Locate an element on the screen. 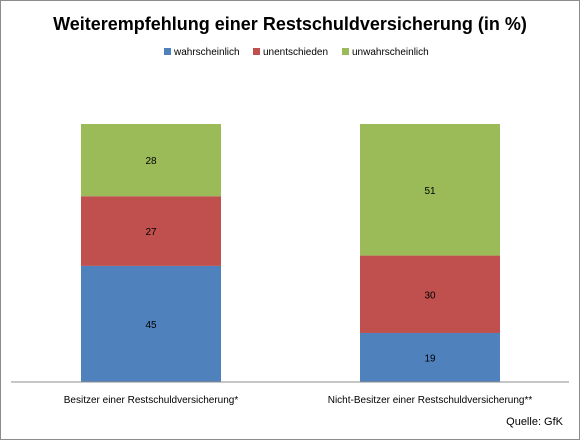 The height and width of the screenshot is (440, 580). data-label-wahrscheinlich-1: 19 is located at coordinates (430, 358).